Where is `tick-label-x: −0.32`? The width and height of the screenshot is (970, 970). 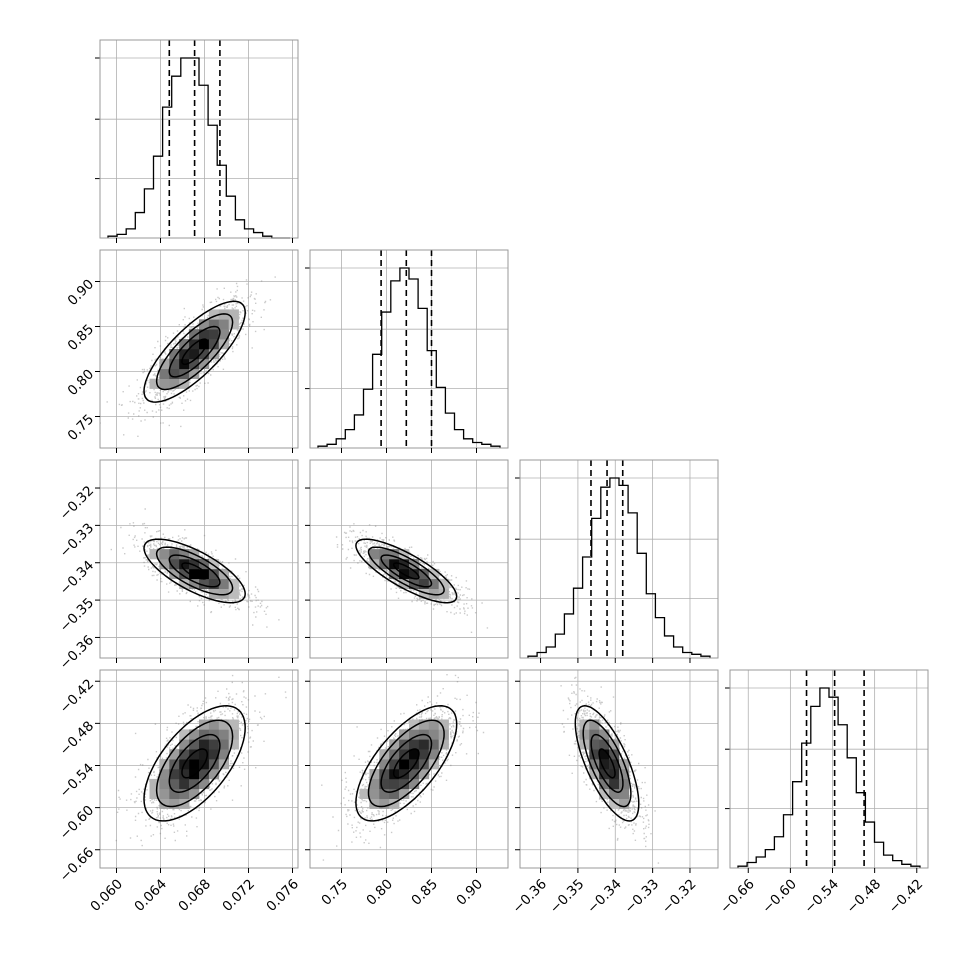 tick-label-x: −0.32 is located at coordinates (679, 896).